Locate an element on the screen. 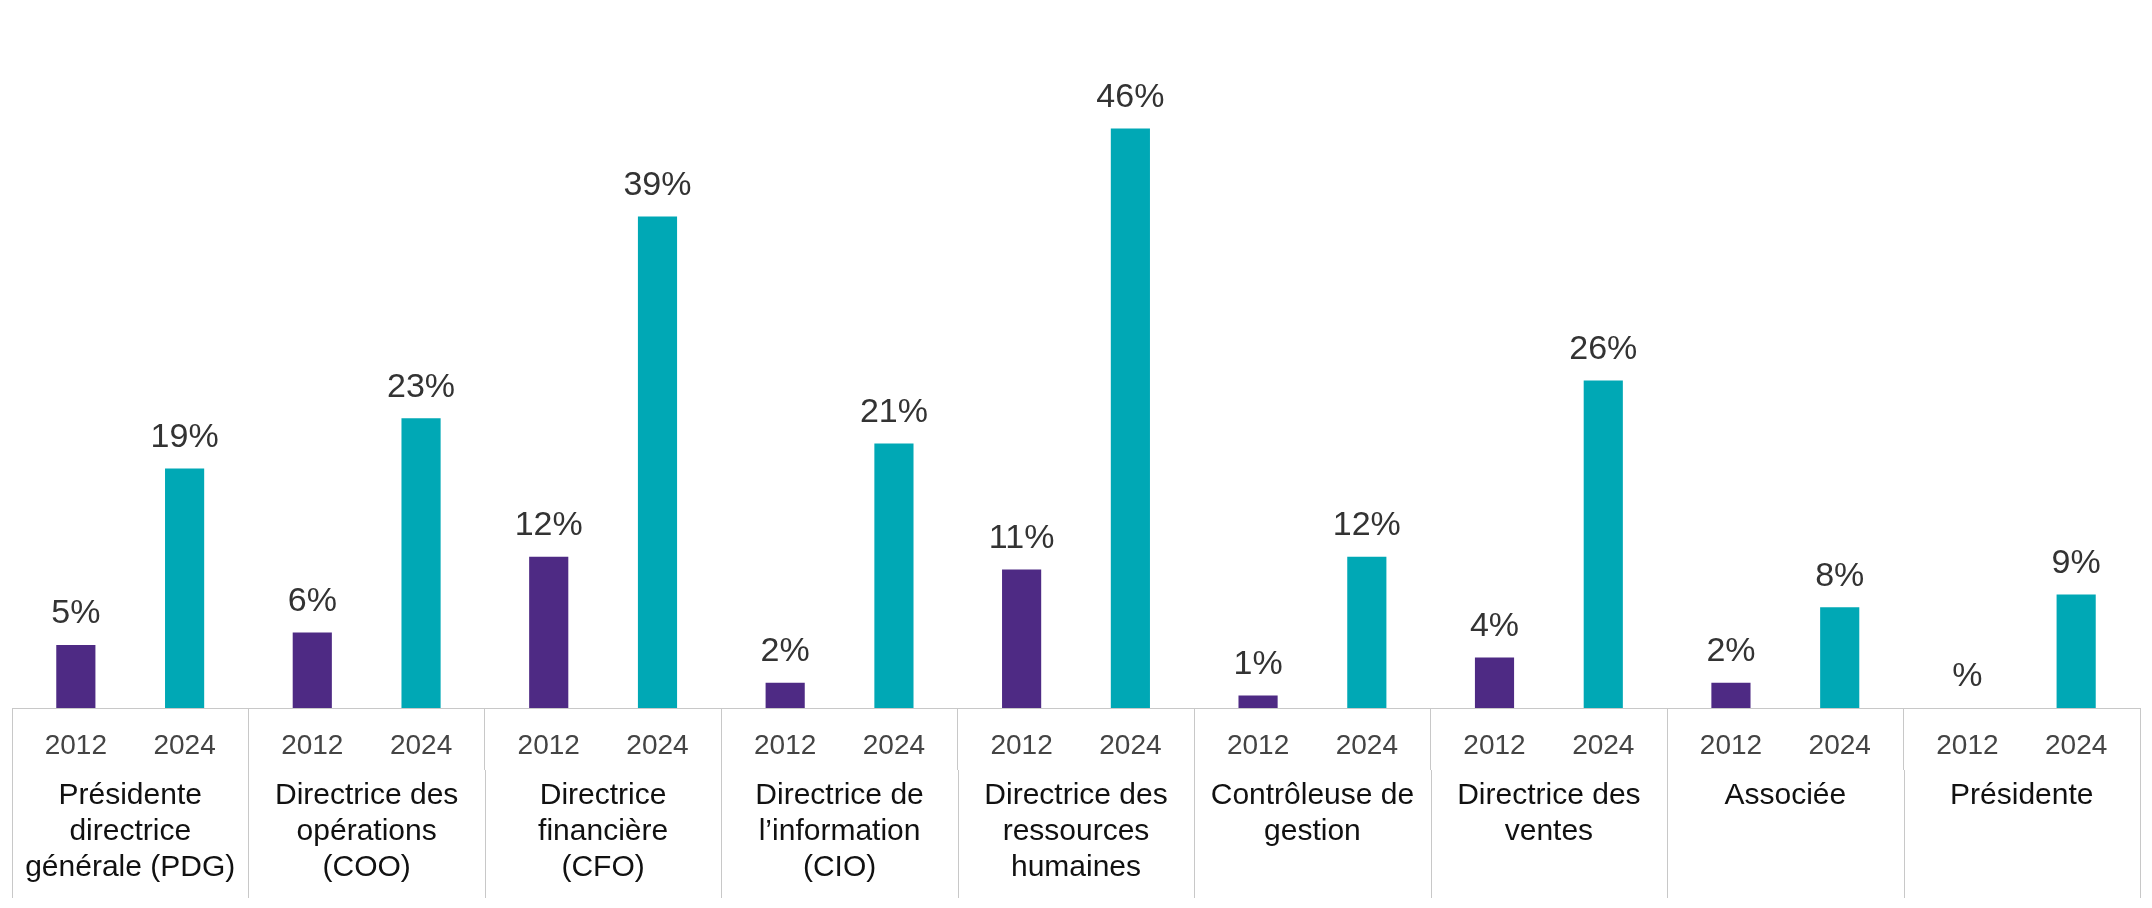  data-label: 19% is located at coordinates (184, 434).